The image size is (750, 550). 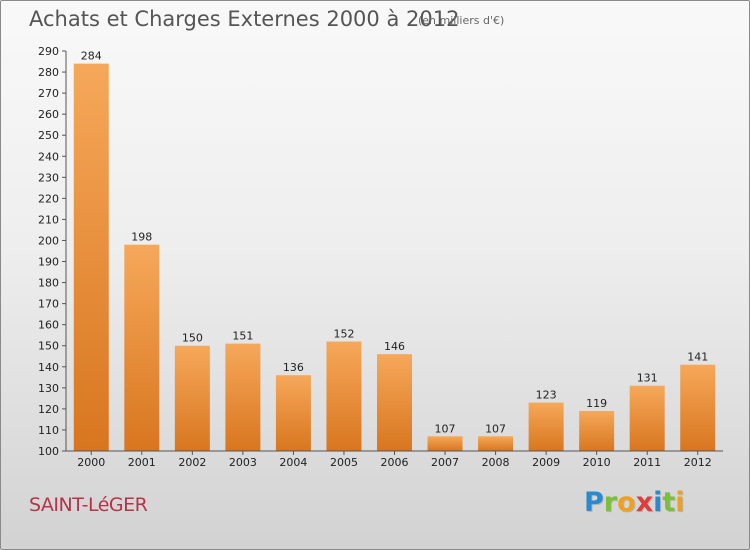 What do you see at coordinates (48, 114) in the screenshot?
I see `y-tick-label: 260` at bounding box center [48, 114].